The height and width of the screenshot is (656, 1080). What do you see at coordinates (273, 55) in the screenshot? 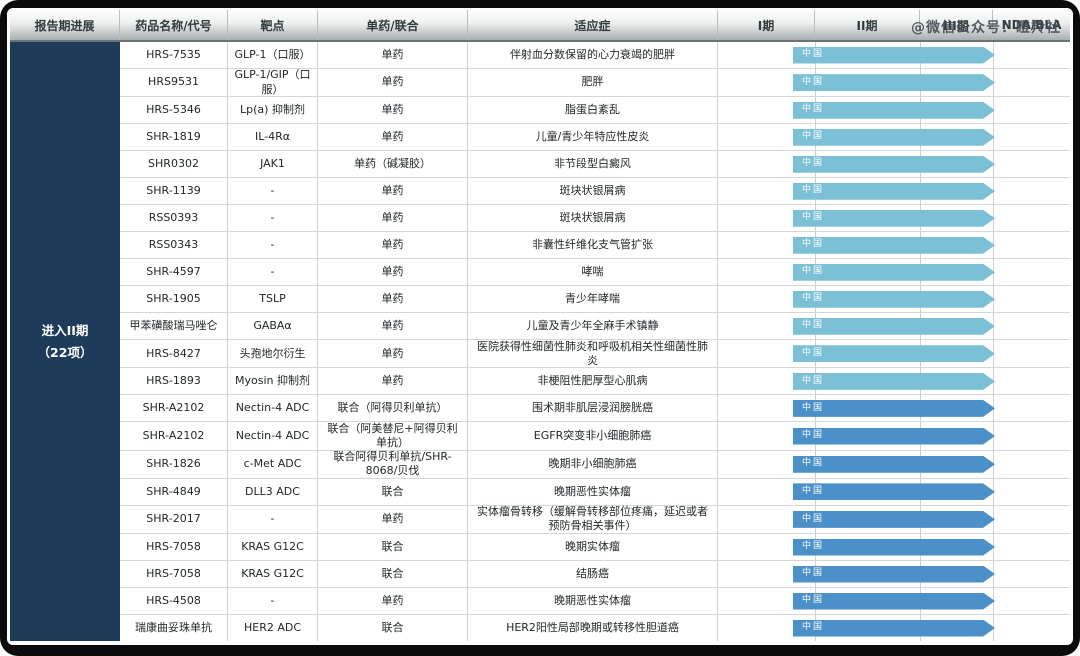
I see `target-cell: GLP-1（口服）` at bounding box center [273, 55].